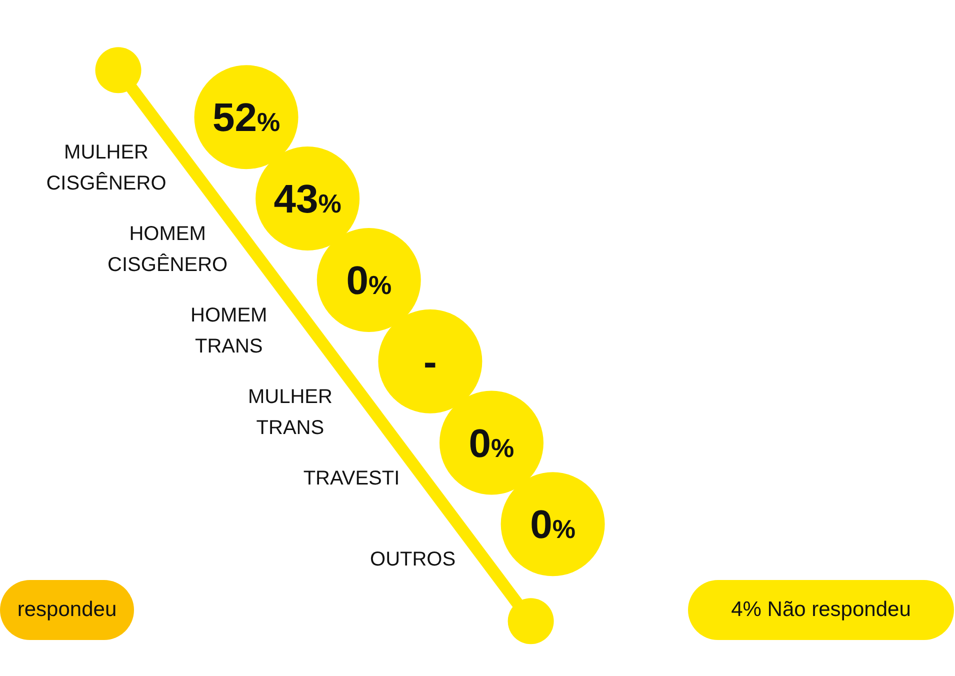 Image resolution: width=955 pixels, height=676 pixels. Describe the element at coordinates (308, 200) in the screenshot. I see `data-label: 43%` at that location.